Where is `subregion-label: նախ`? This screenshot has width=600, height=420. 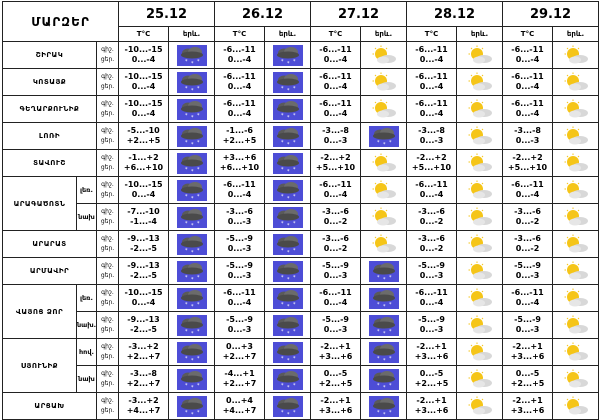
subregion-label: նախ is located at coordinates (86, 379).